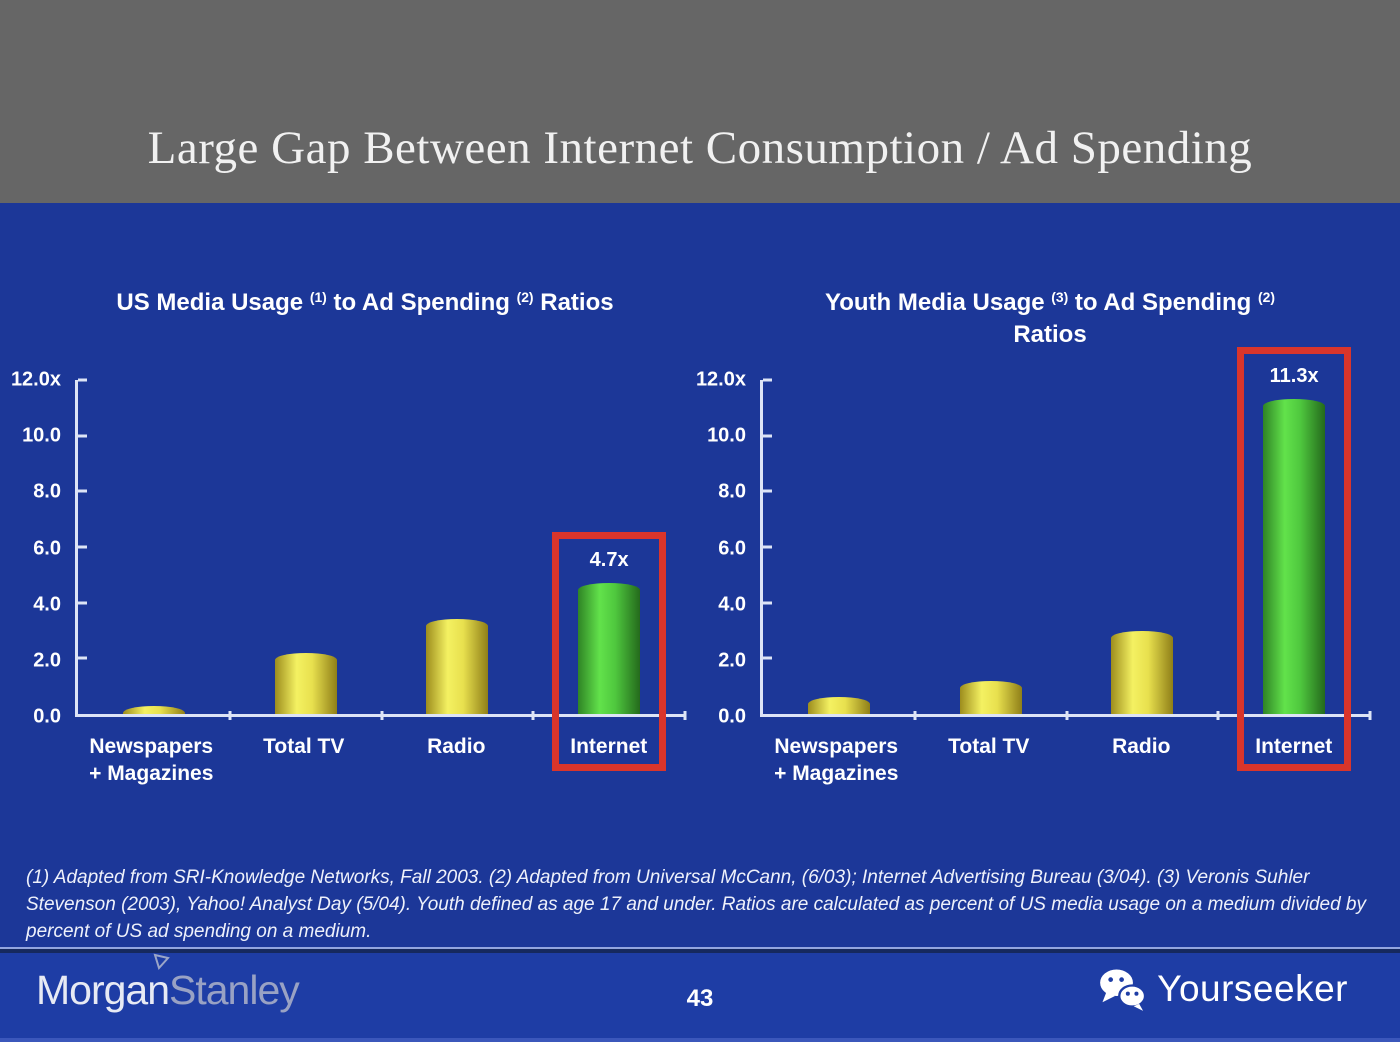 This screenshot has width=1400, height=1042. Describe the element at coordinates (1252, 988) in the screenshot. I see `watermark-label: Yourseeker` at that location.